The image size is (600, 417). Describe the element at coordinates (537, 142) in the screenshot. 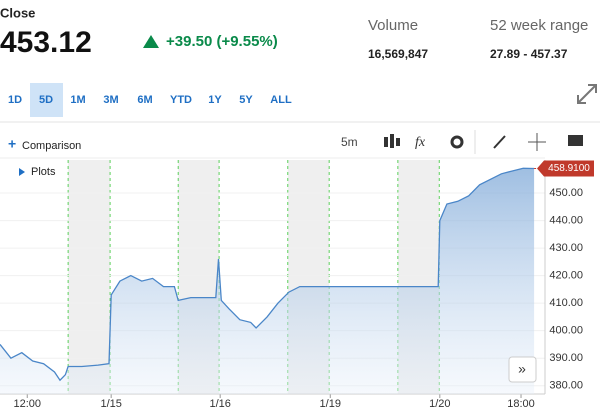

I see `crosshair-icon` at that location.